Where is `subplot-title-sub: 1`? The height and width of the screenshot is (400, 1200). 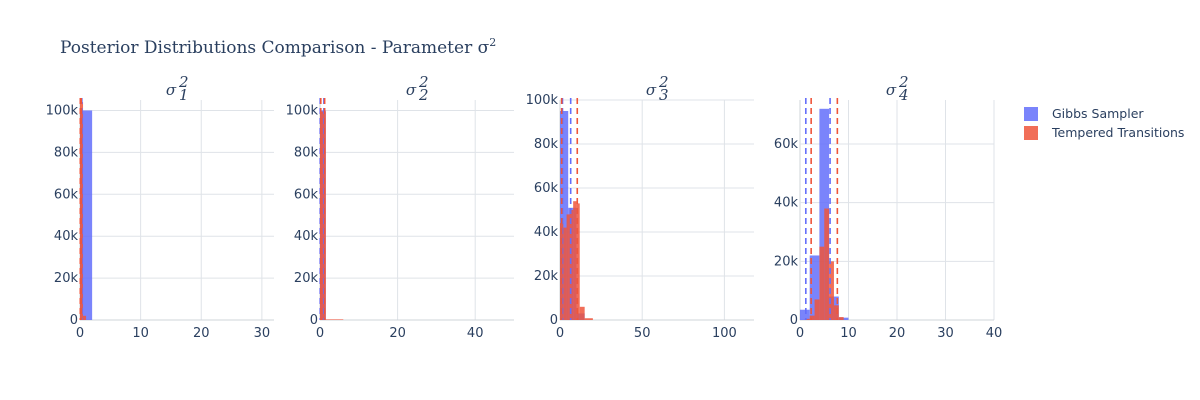 subplot-title-sub: 1 is located at coordinates (184, 95).